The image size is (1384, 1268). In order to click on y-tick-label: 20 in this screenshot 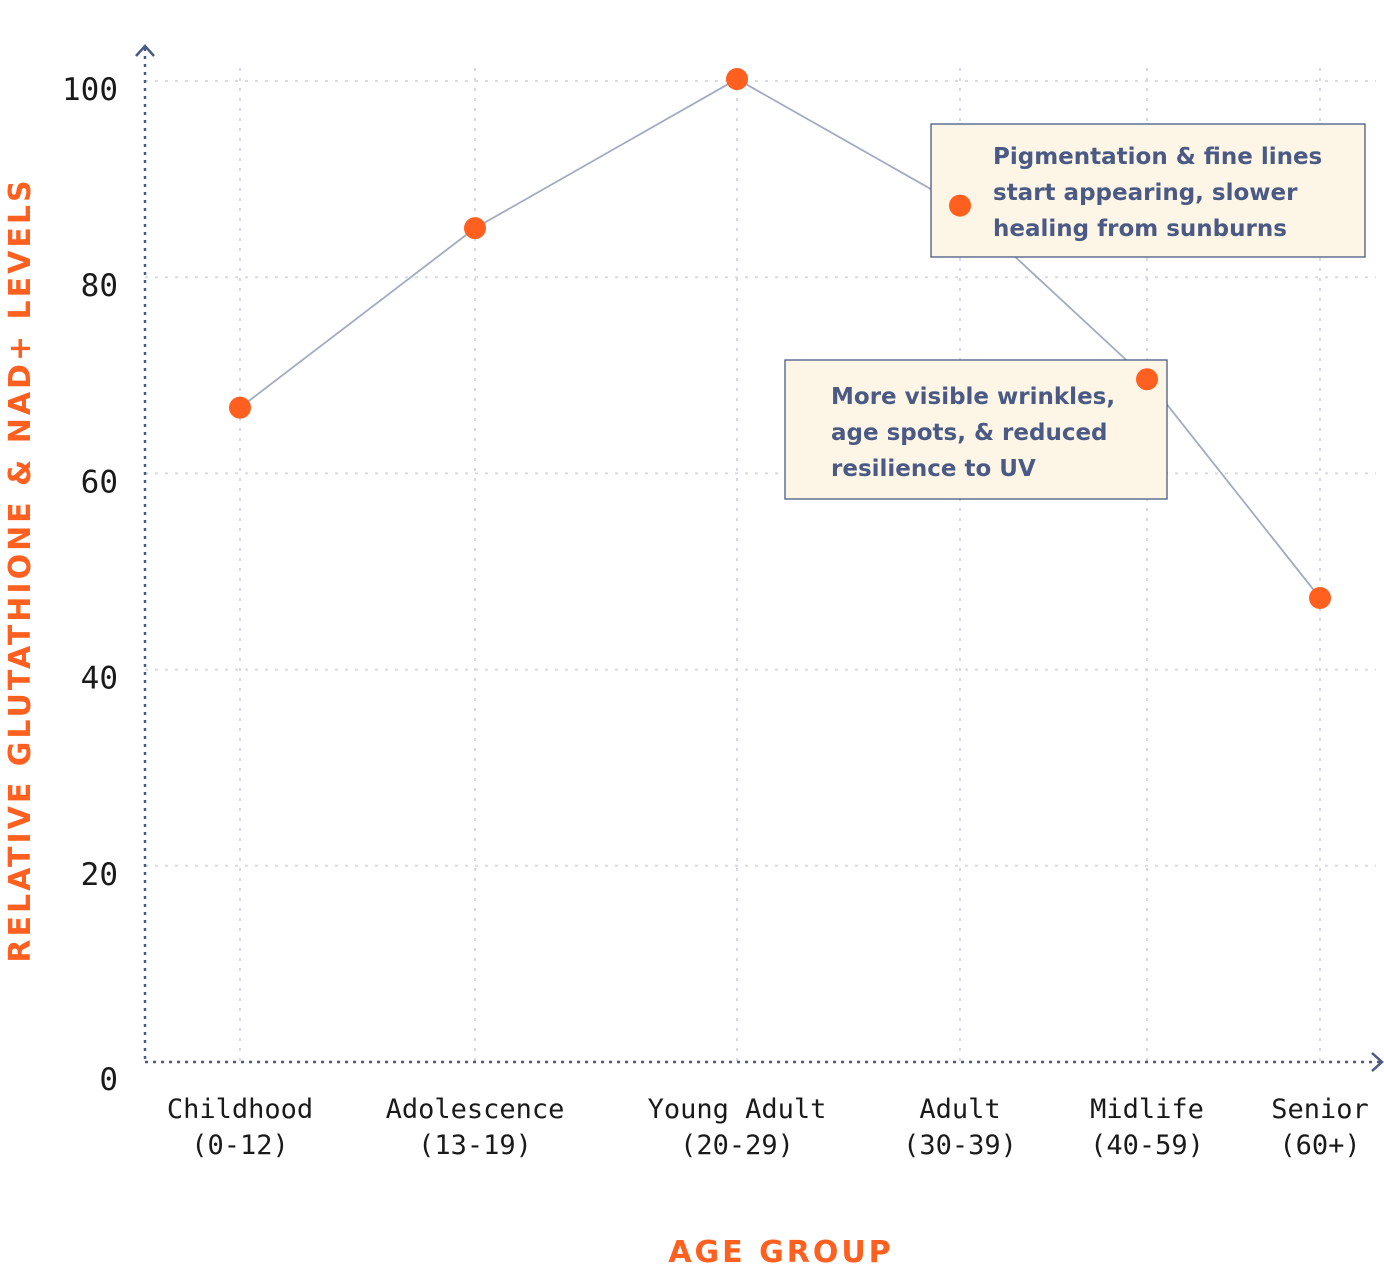, I will do `click(99, 875)`.